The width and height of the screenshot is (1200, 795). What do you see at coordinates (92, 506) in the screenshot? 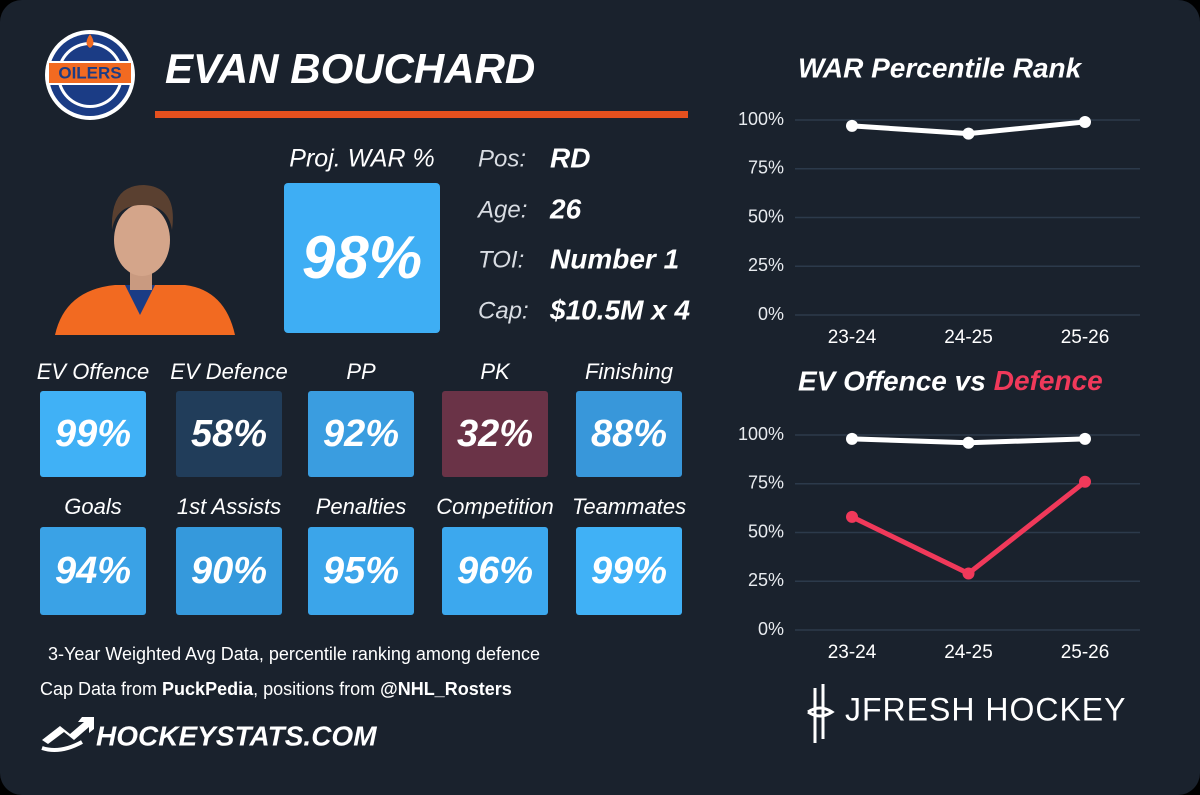
I see `tile-label: Goals` at bounding box center [92, 506].